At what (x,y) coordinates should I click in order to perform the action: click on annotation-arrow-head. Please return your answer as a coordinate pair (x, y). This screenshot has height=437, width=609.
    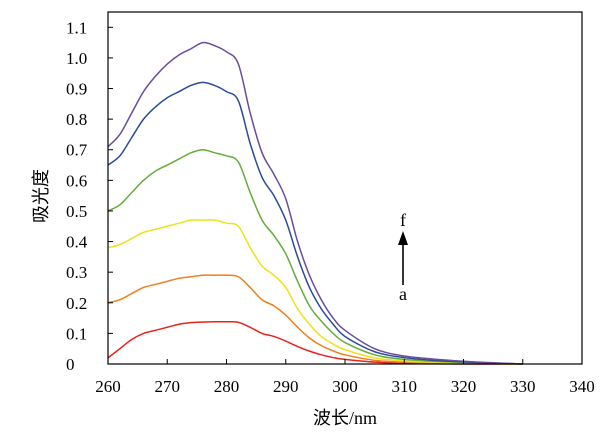
    Looking at the image, I should click on (403, 238).